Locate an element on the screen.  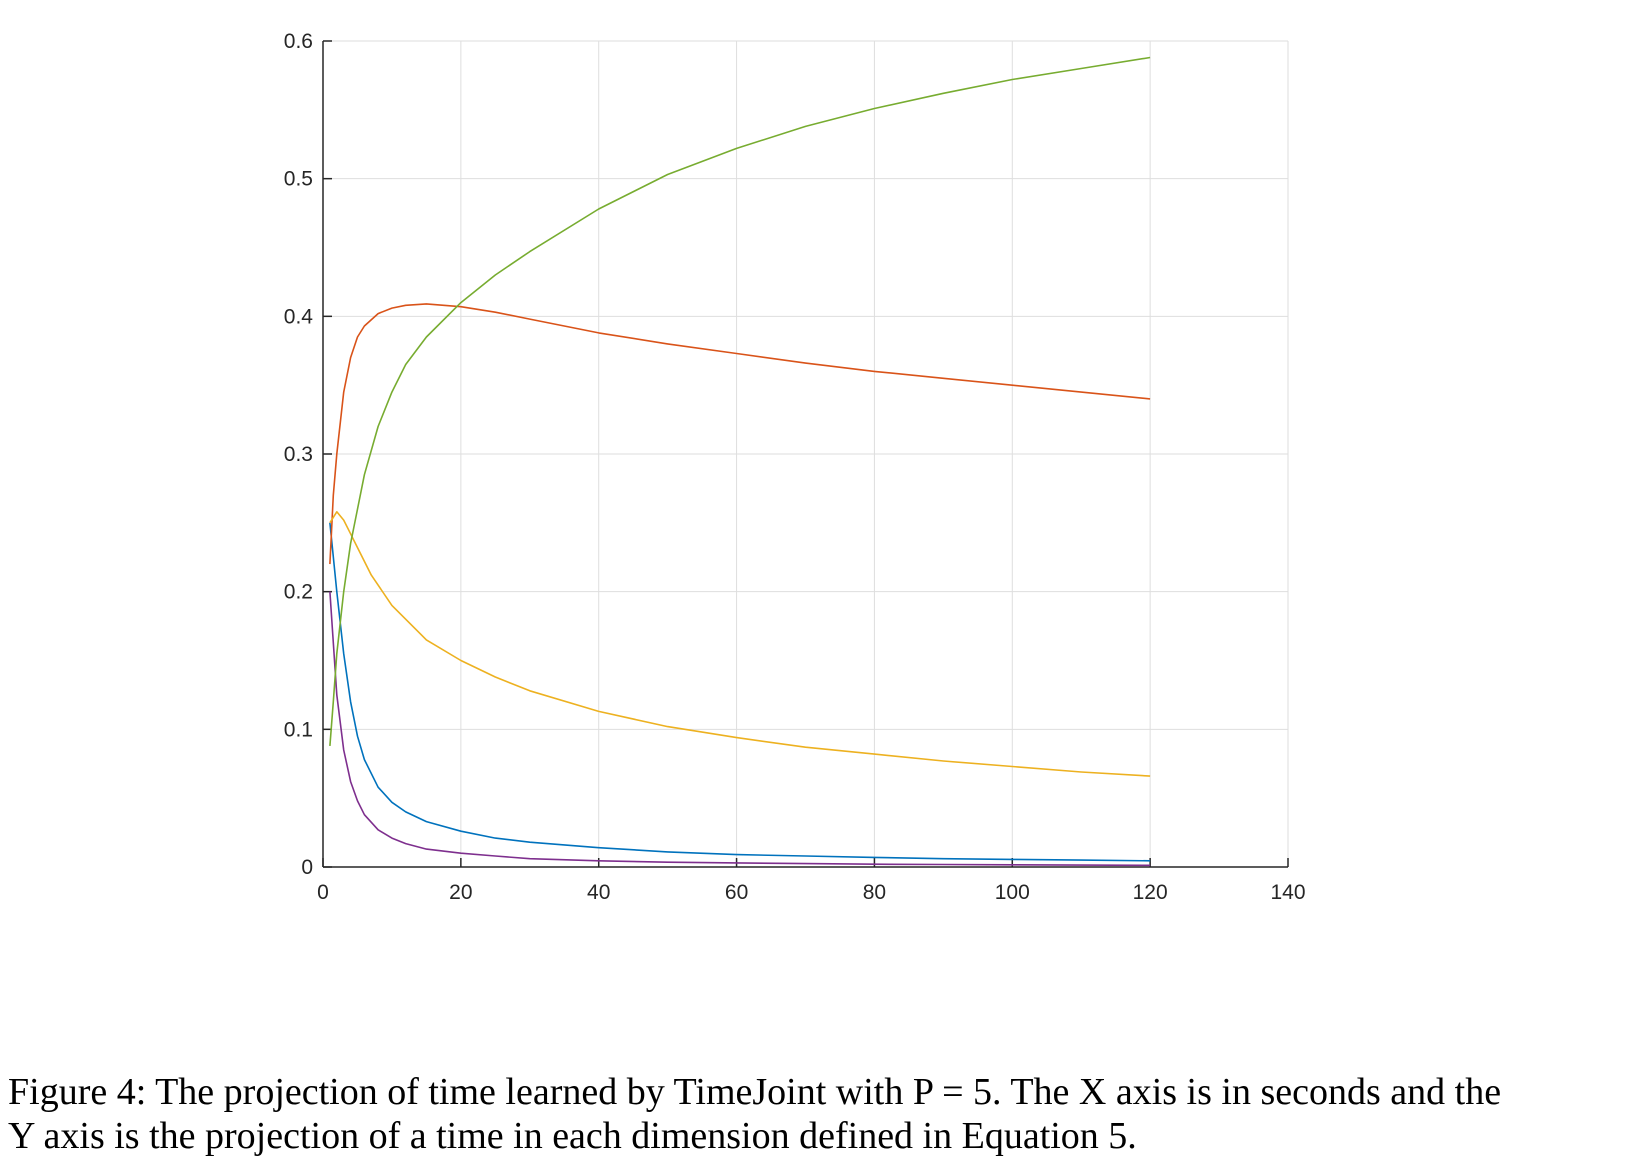
y-tick-label: 0.5 is located at coordinates (298, 179).